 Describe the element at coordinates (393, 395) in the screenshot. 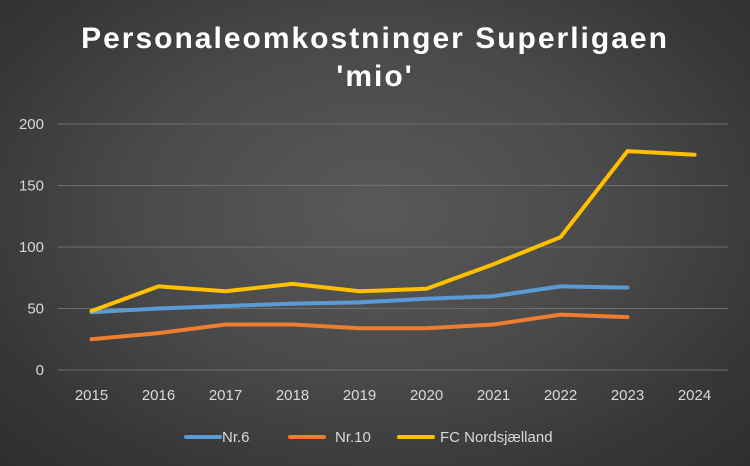

I see `x-axis-ticks: 2015 2016 2017 2018 2019 2020 2021 2022 2023 2024` at that location.